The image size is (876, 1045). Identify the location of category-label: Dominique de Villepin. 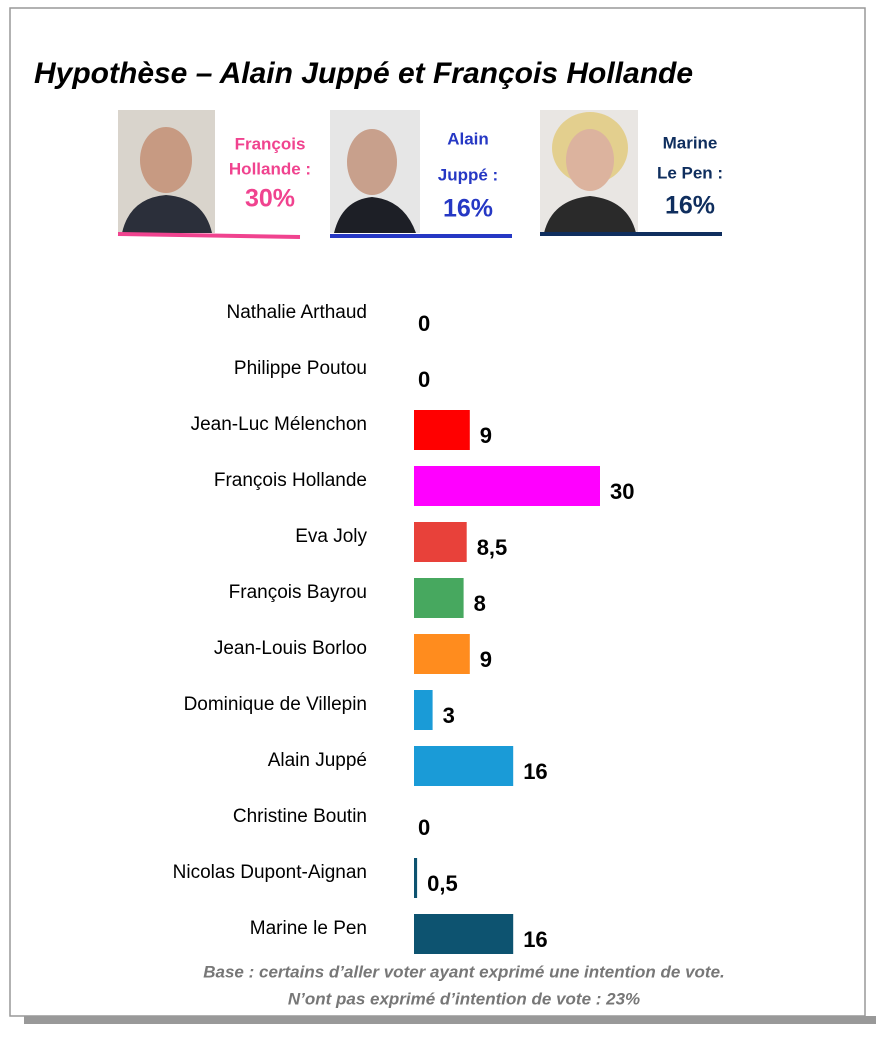
(275, 704).